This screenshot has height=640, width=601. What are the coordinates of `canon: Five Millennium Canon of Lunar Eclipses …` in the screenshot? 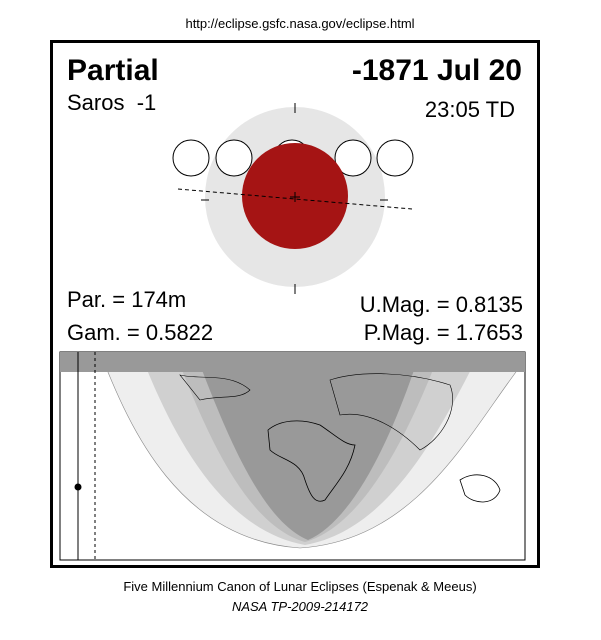 It's located at (299, 586).